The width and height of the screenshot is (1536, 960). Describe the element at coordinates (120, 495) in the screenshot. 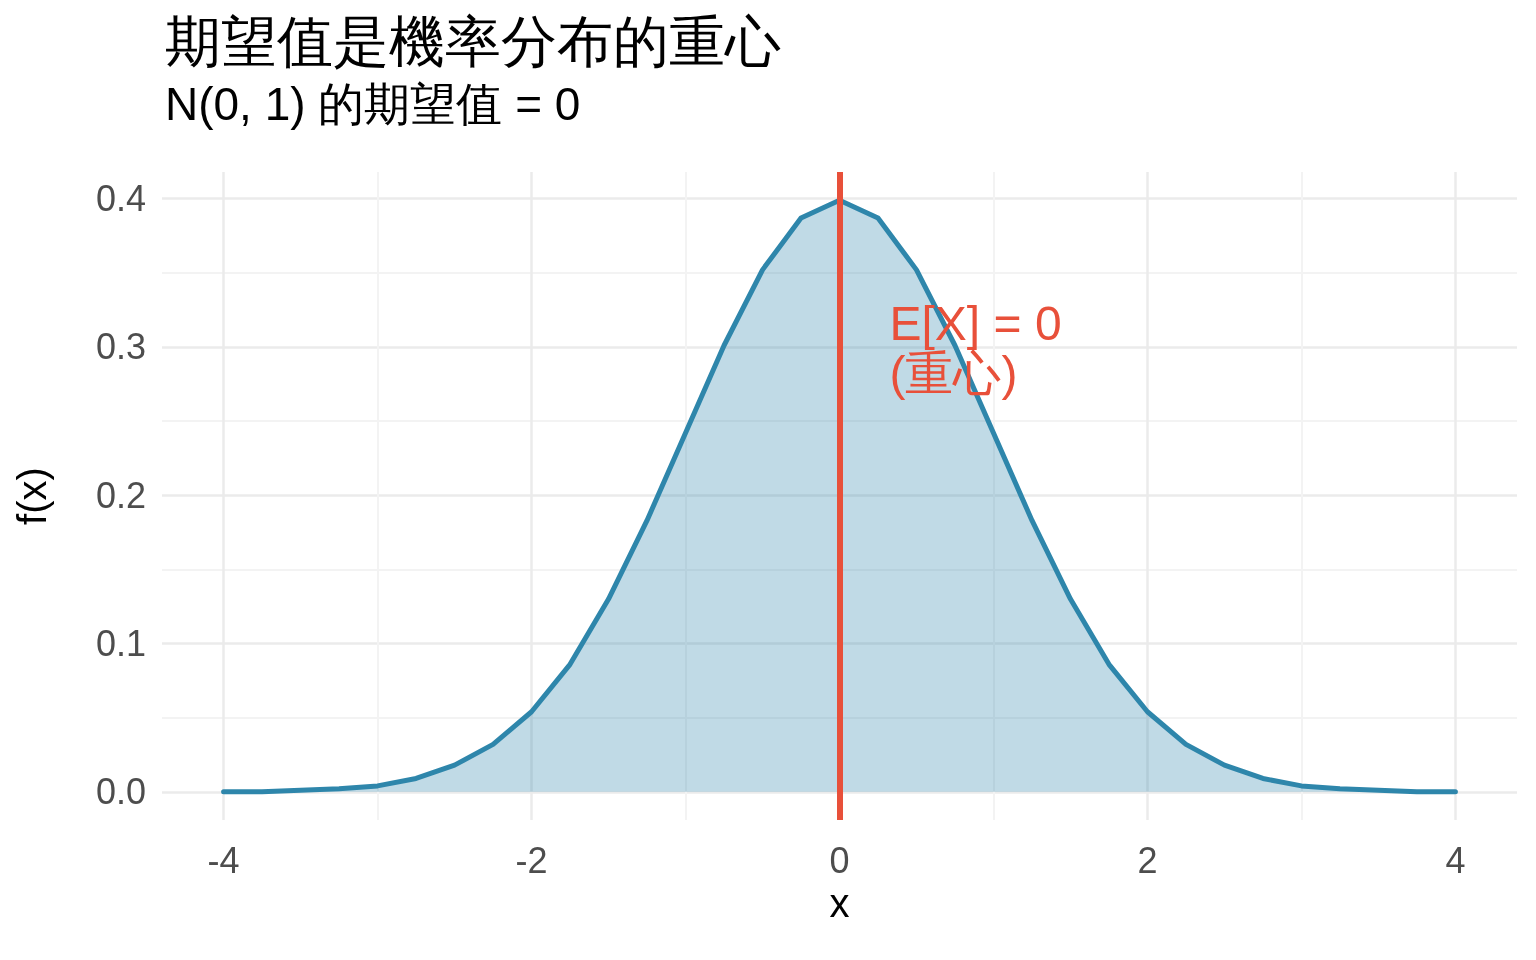

I see `y-tick-label: 0.2` at that location.